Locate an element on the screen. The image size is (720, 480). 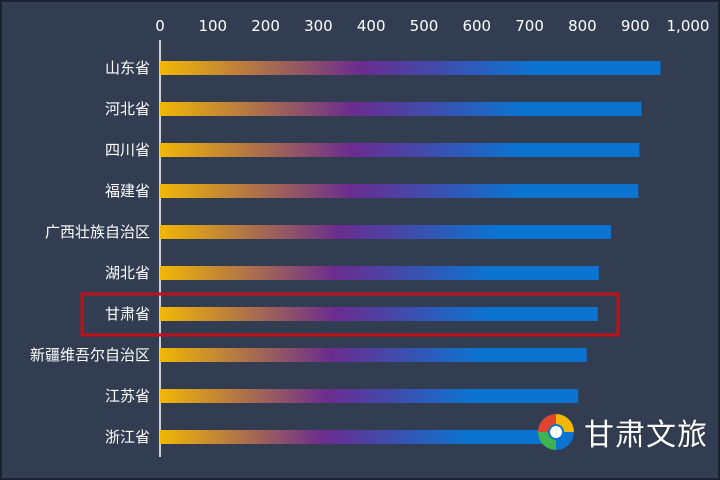
watermark: 甘肃文旅 is located at coordinates (622, 432).